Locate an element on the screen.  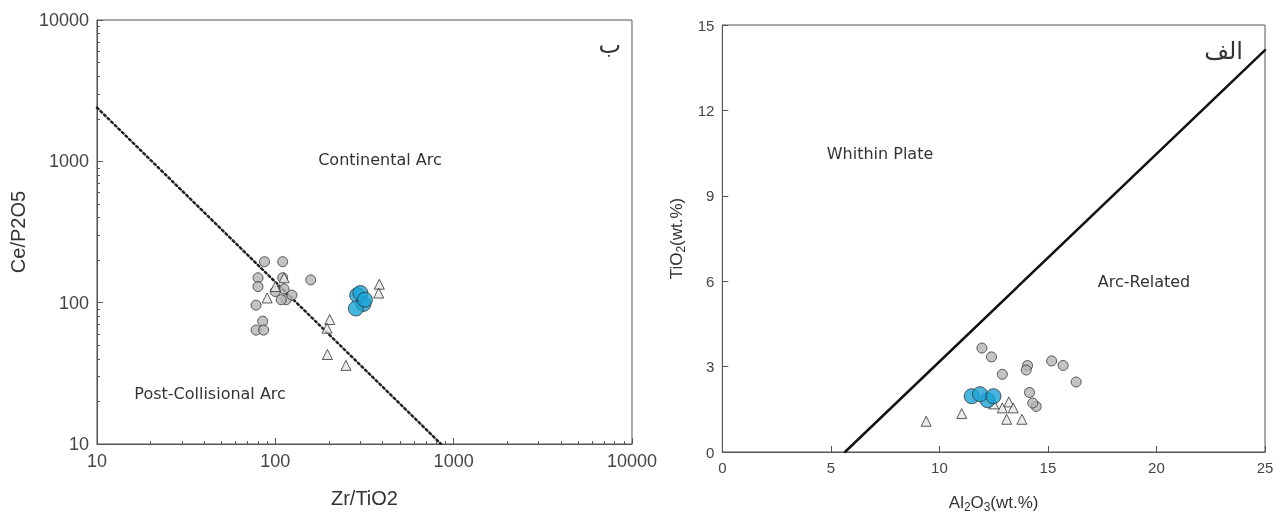
x-tick-label: 5 is located at coordinates (831, 467).